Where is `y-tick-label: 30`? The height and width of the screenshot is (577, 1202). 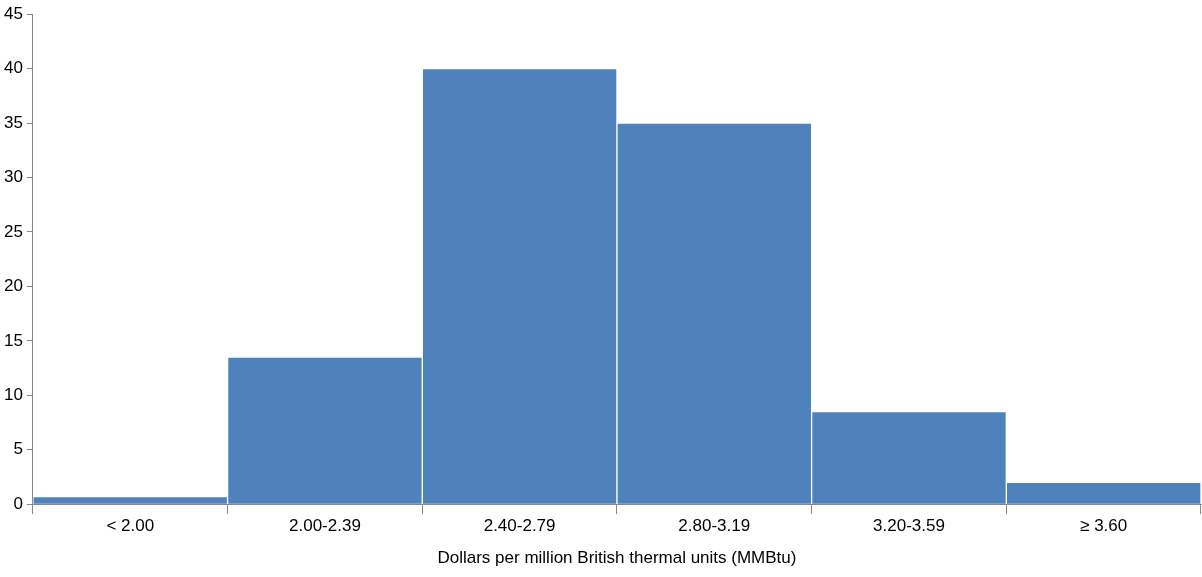
y-tick-label: 30 is located at coordinates (13, 177).